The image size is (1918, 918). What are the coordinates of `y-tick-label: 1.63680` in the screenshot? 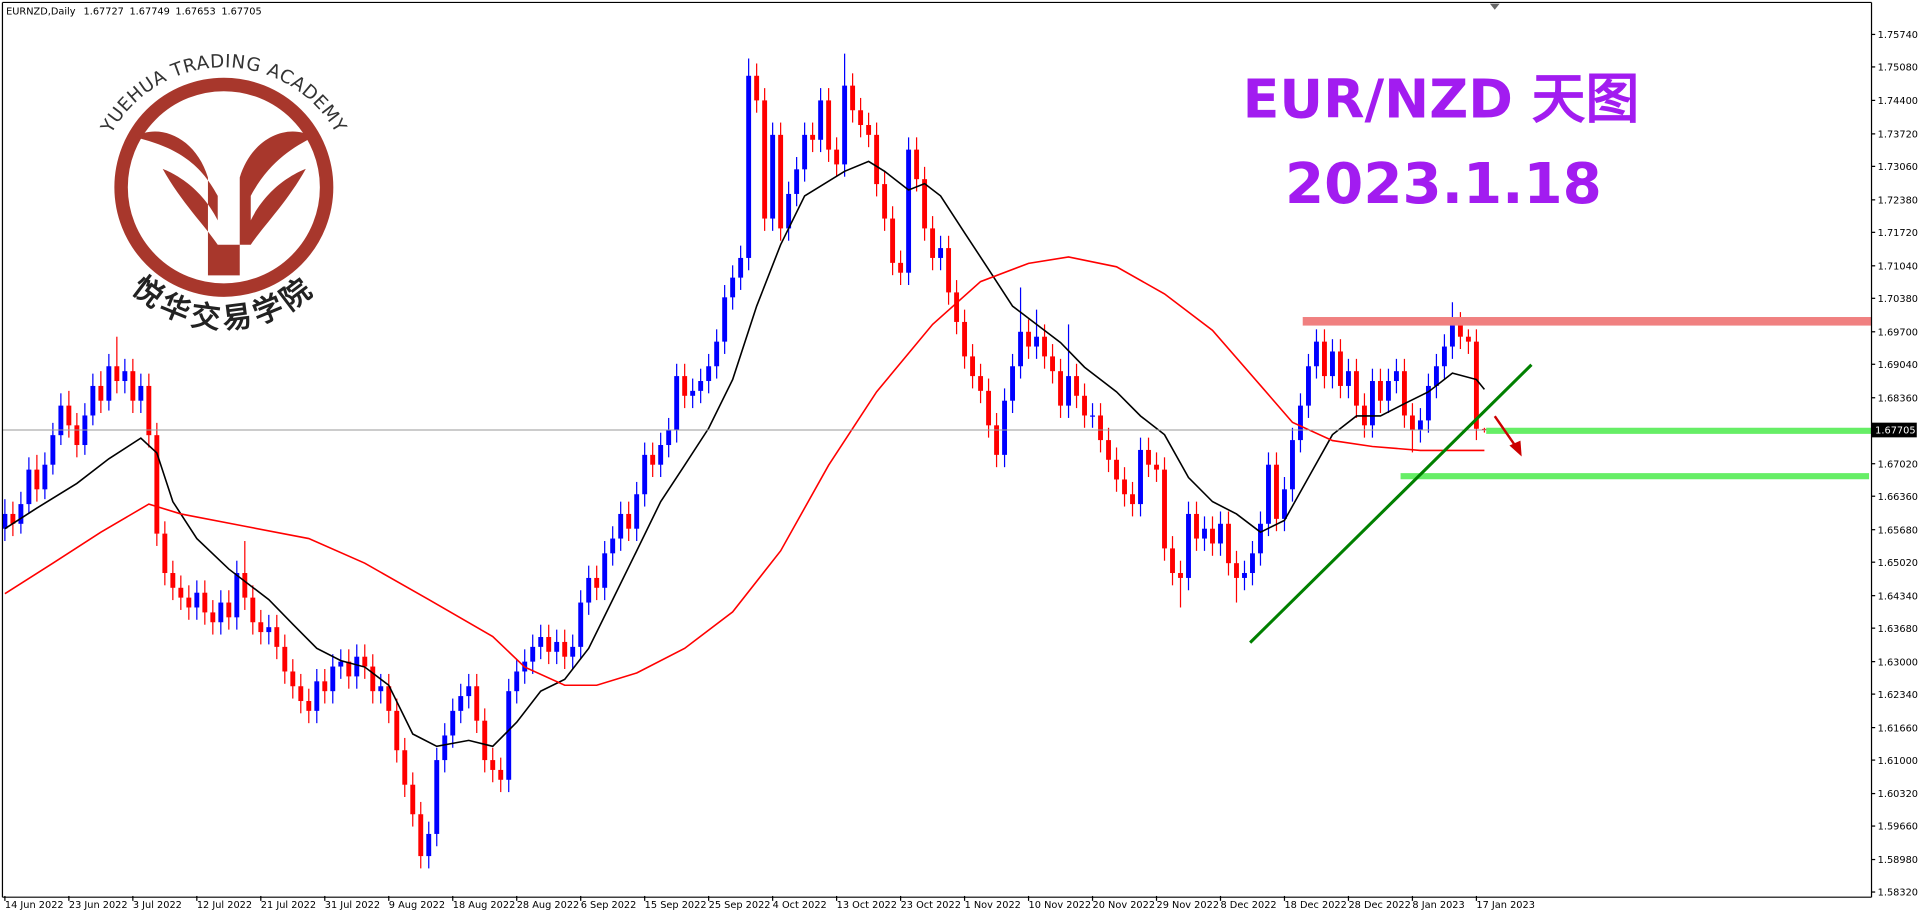 It's located at (1898, 629).